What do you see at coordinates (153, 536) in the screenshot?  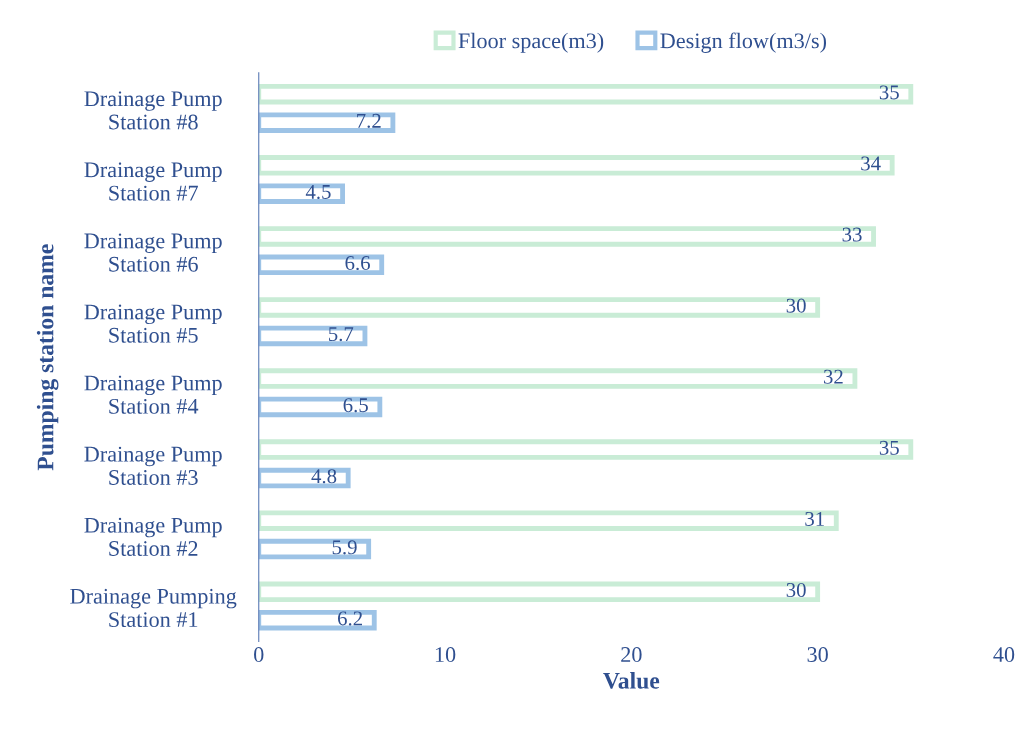 I see `y-tick-label: Drainage Pump Station #2` at bounding box center [153, 536].